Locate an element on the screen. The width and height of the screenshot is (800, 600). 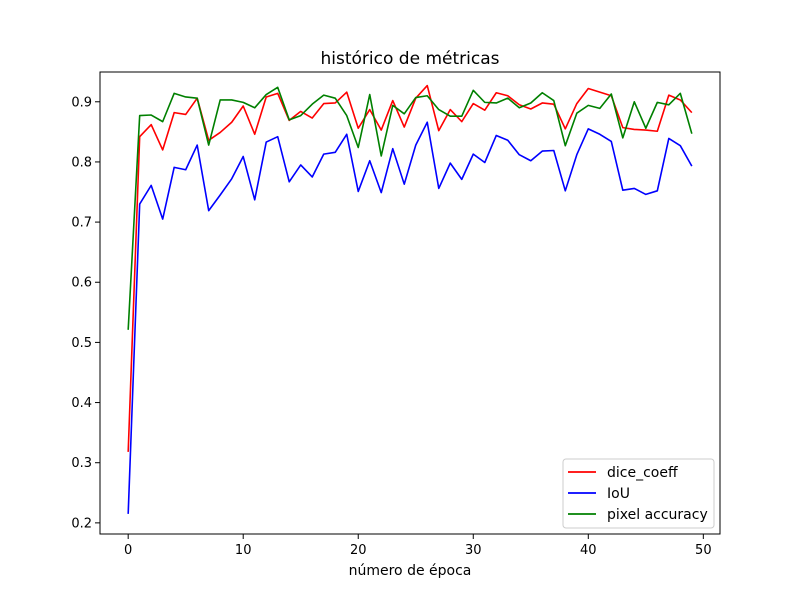
x-tick-label: 20 is located at coordinates (358, 550).